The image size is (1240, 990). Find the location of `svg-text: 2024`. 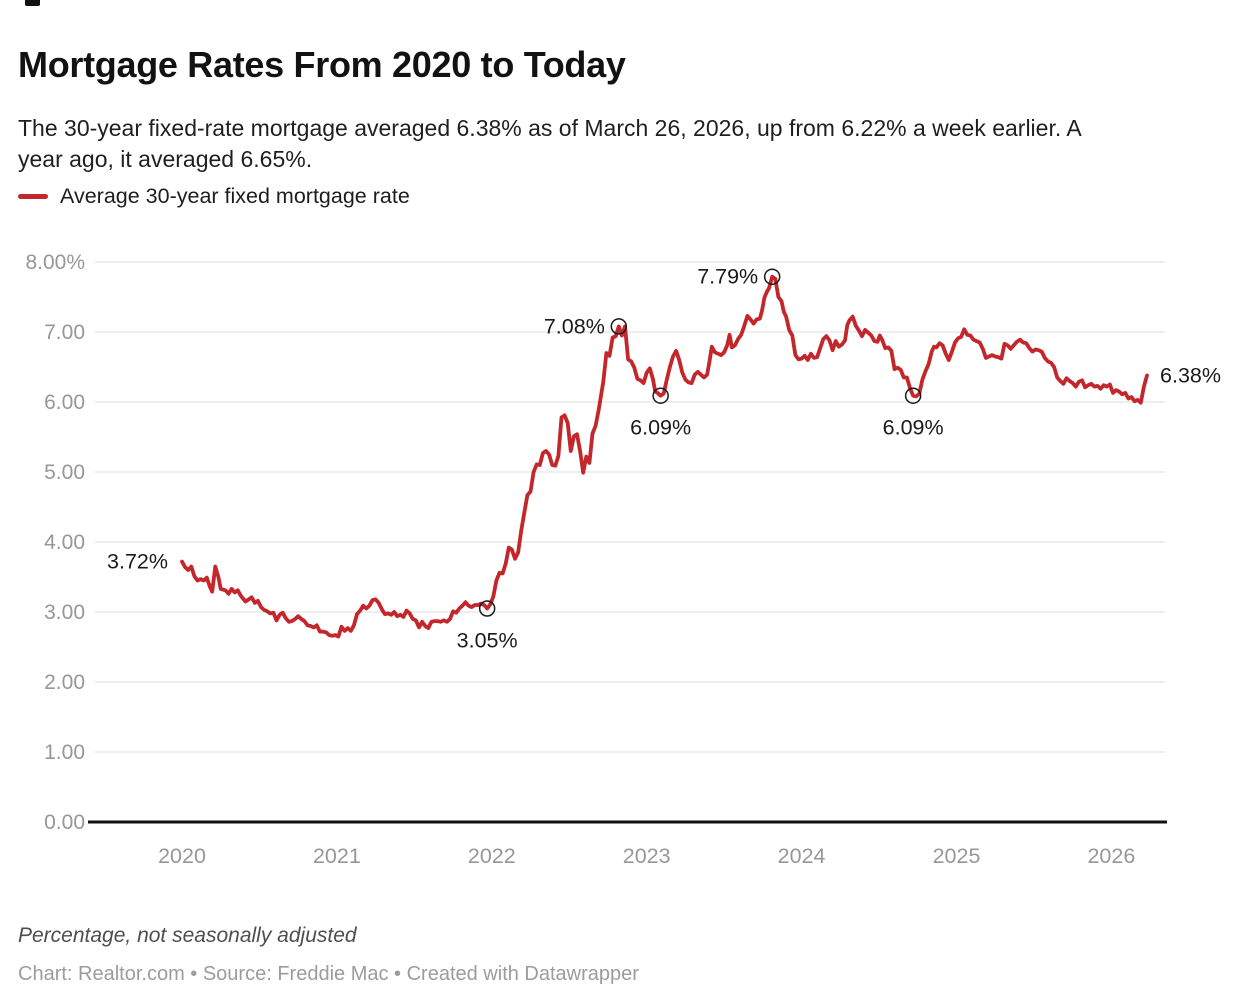

svg-text: 2024 is located at coordinates (802, 856).